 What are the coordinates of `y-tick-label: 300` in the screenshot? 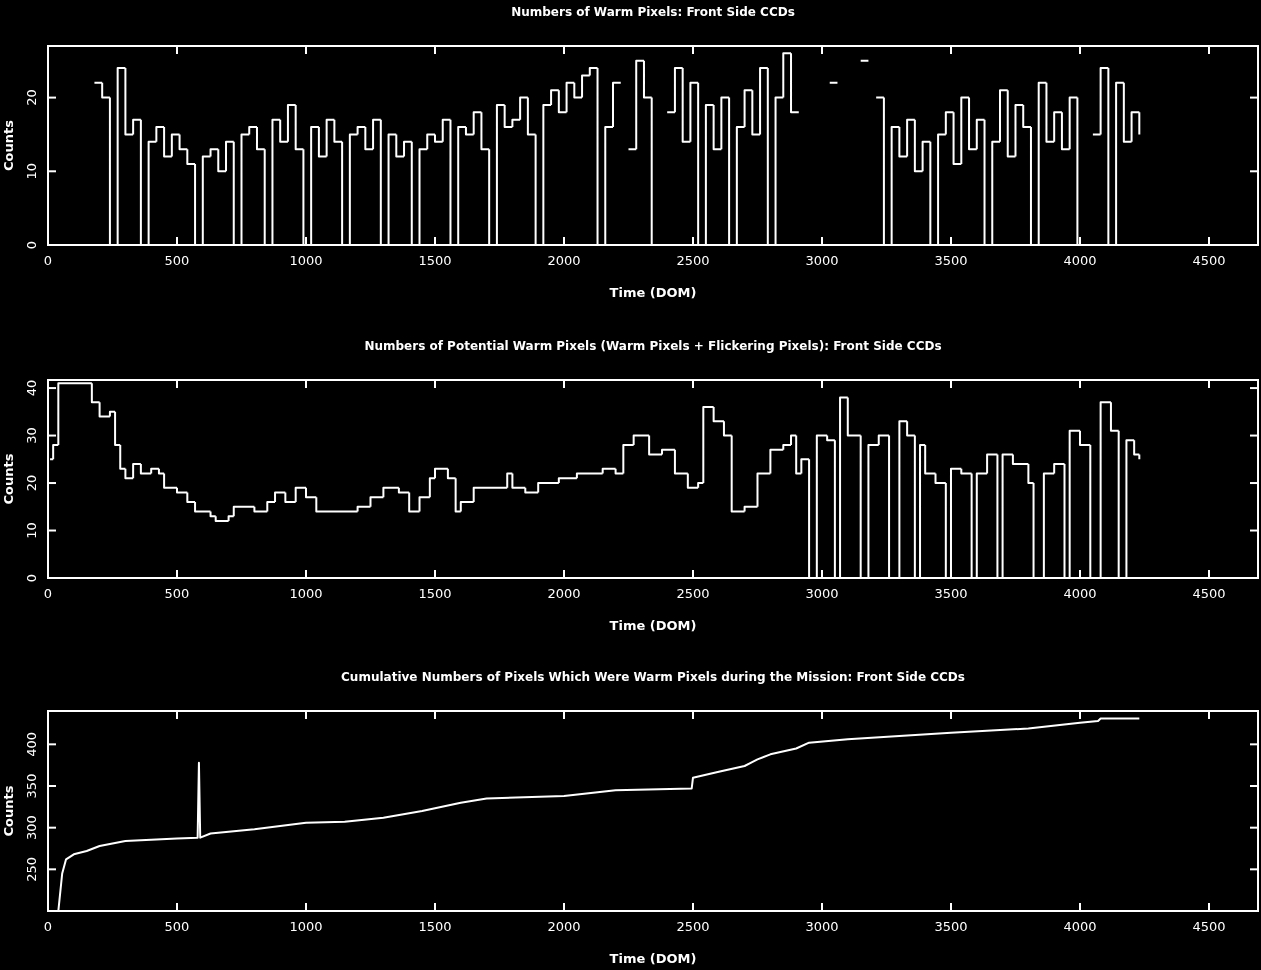 It's located at (31, 828).